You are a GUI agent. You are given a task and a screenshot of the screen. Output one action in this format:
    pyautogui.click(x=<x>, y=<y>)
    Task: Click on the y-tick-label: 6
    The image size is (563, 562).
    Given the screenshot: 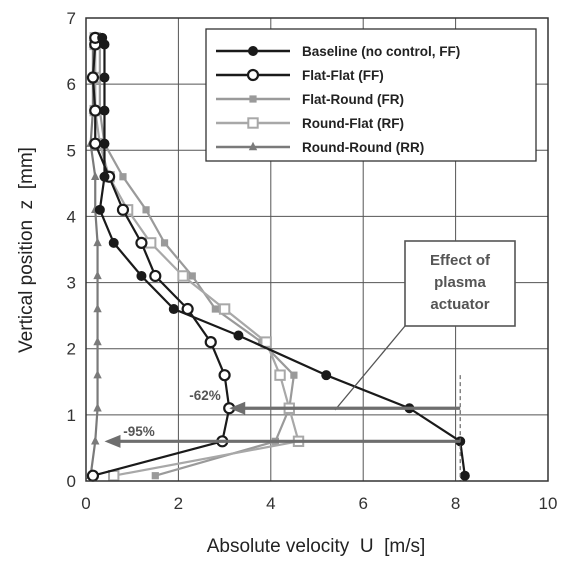 What is the action you would take?
    pyautogui.click(x=71, y=84)
    